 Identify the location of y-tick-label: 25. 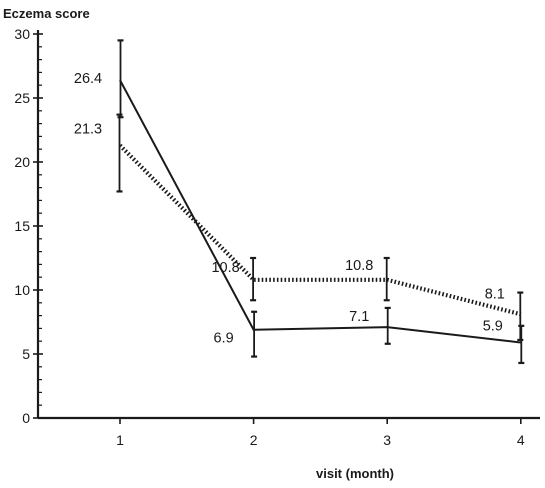
(22, 98).